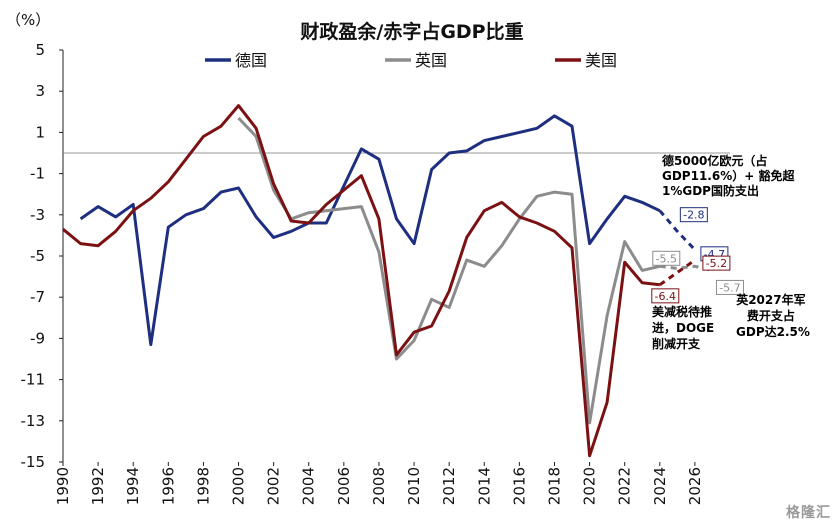  I want to click on y-tick-label: -1, so click(37, 174).